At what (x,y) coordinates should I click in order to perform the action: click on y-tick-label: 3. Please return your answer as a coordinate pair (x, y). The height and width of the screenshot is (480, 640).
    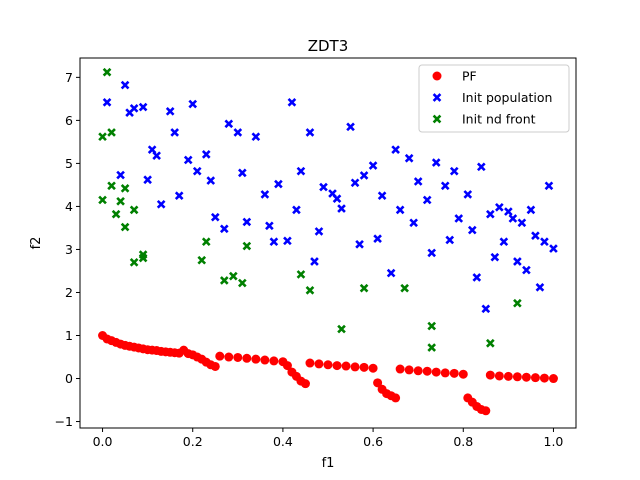
    Looking at the image, I should click on (69, 249).